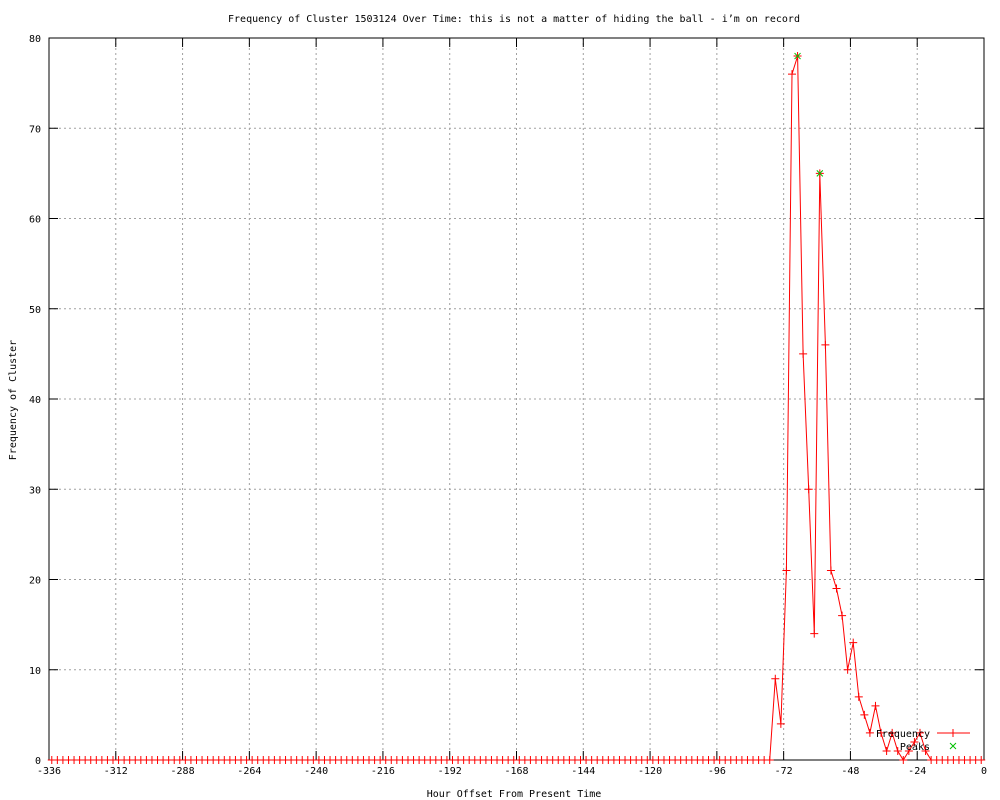  What do you see at coordinates (784, 771) in the screenshot?
I see `x-tick-label: -72` at bounding box center [784, 771].